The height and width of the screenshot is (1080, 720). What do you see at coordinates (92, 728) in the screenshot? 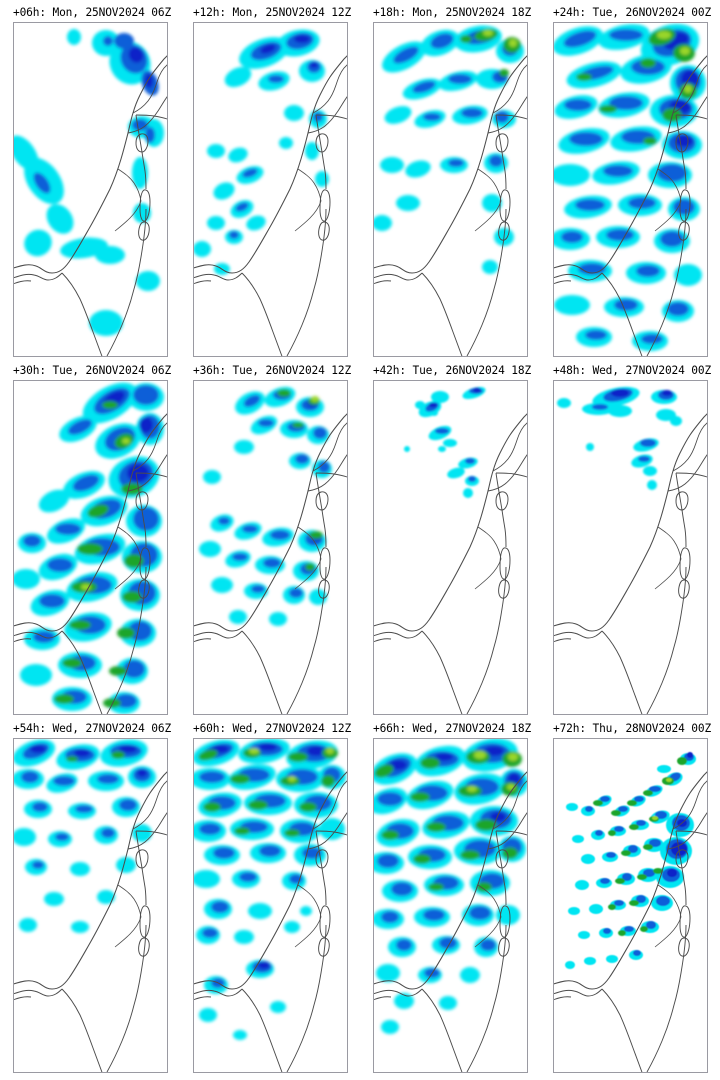
I see `panel-title: +54h: Wed, 27NOV2024 06Z` at bounding box center [92, 728].